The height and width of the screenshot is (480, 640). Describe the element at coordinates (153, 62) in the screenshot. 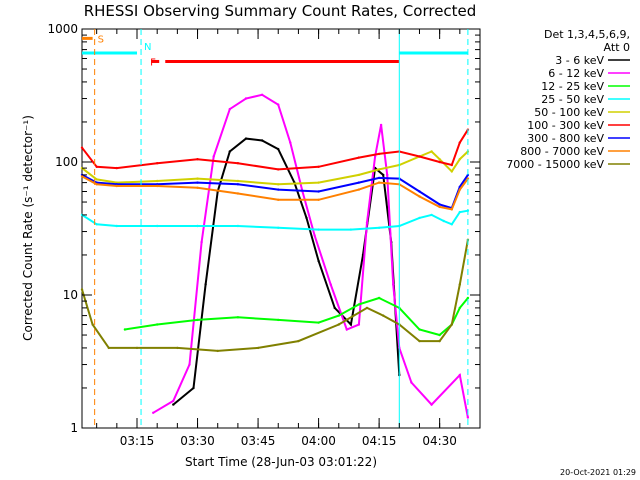

I see `annotation-f: F` at that location.